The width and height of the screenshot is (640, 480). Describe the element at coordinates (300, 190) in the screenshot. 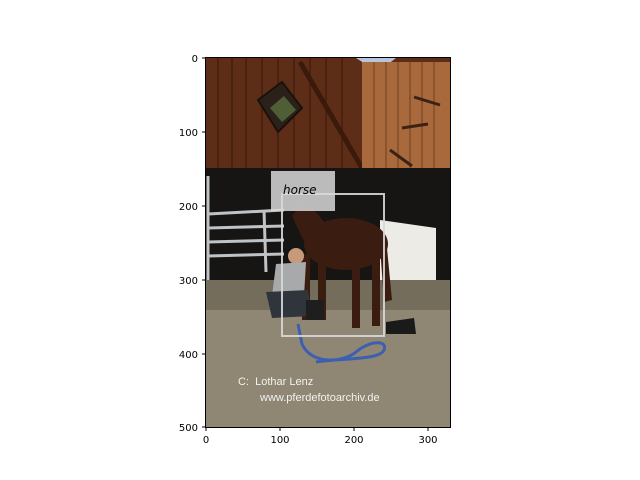

I see `detection-label: horse` at that location.